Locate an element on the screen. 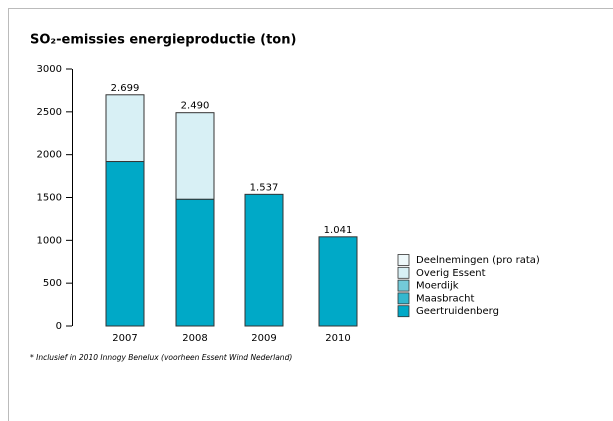  legend-label: Moerdijk is located at coordinates (437, 286).